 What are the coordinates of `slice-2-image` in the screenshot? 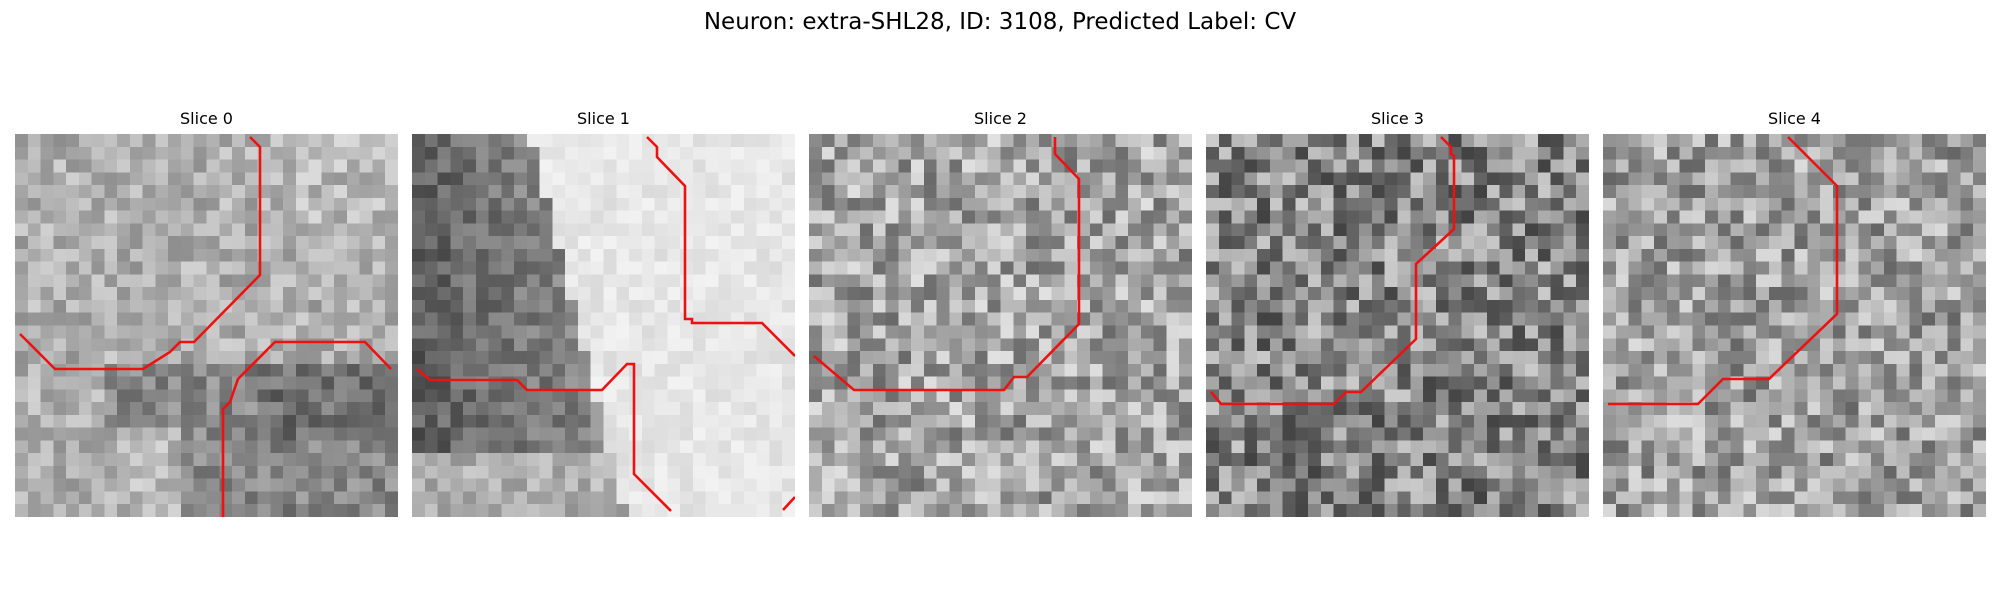 It's located at (1000, 325).